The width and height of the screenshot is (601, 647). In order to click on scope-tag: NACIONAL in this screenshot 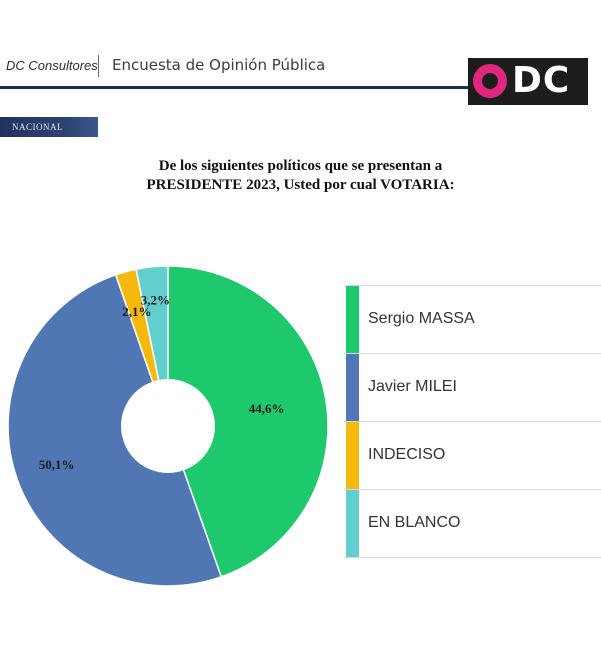, I will do `click(49, 127)`.